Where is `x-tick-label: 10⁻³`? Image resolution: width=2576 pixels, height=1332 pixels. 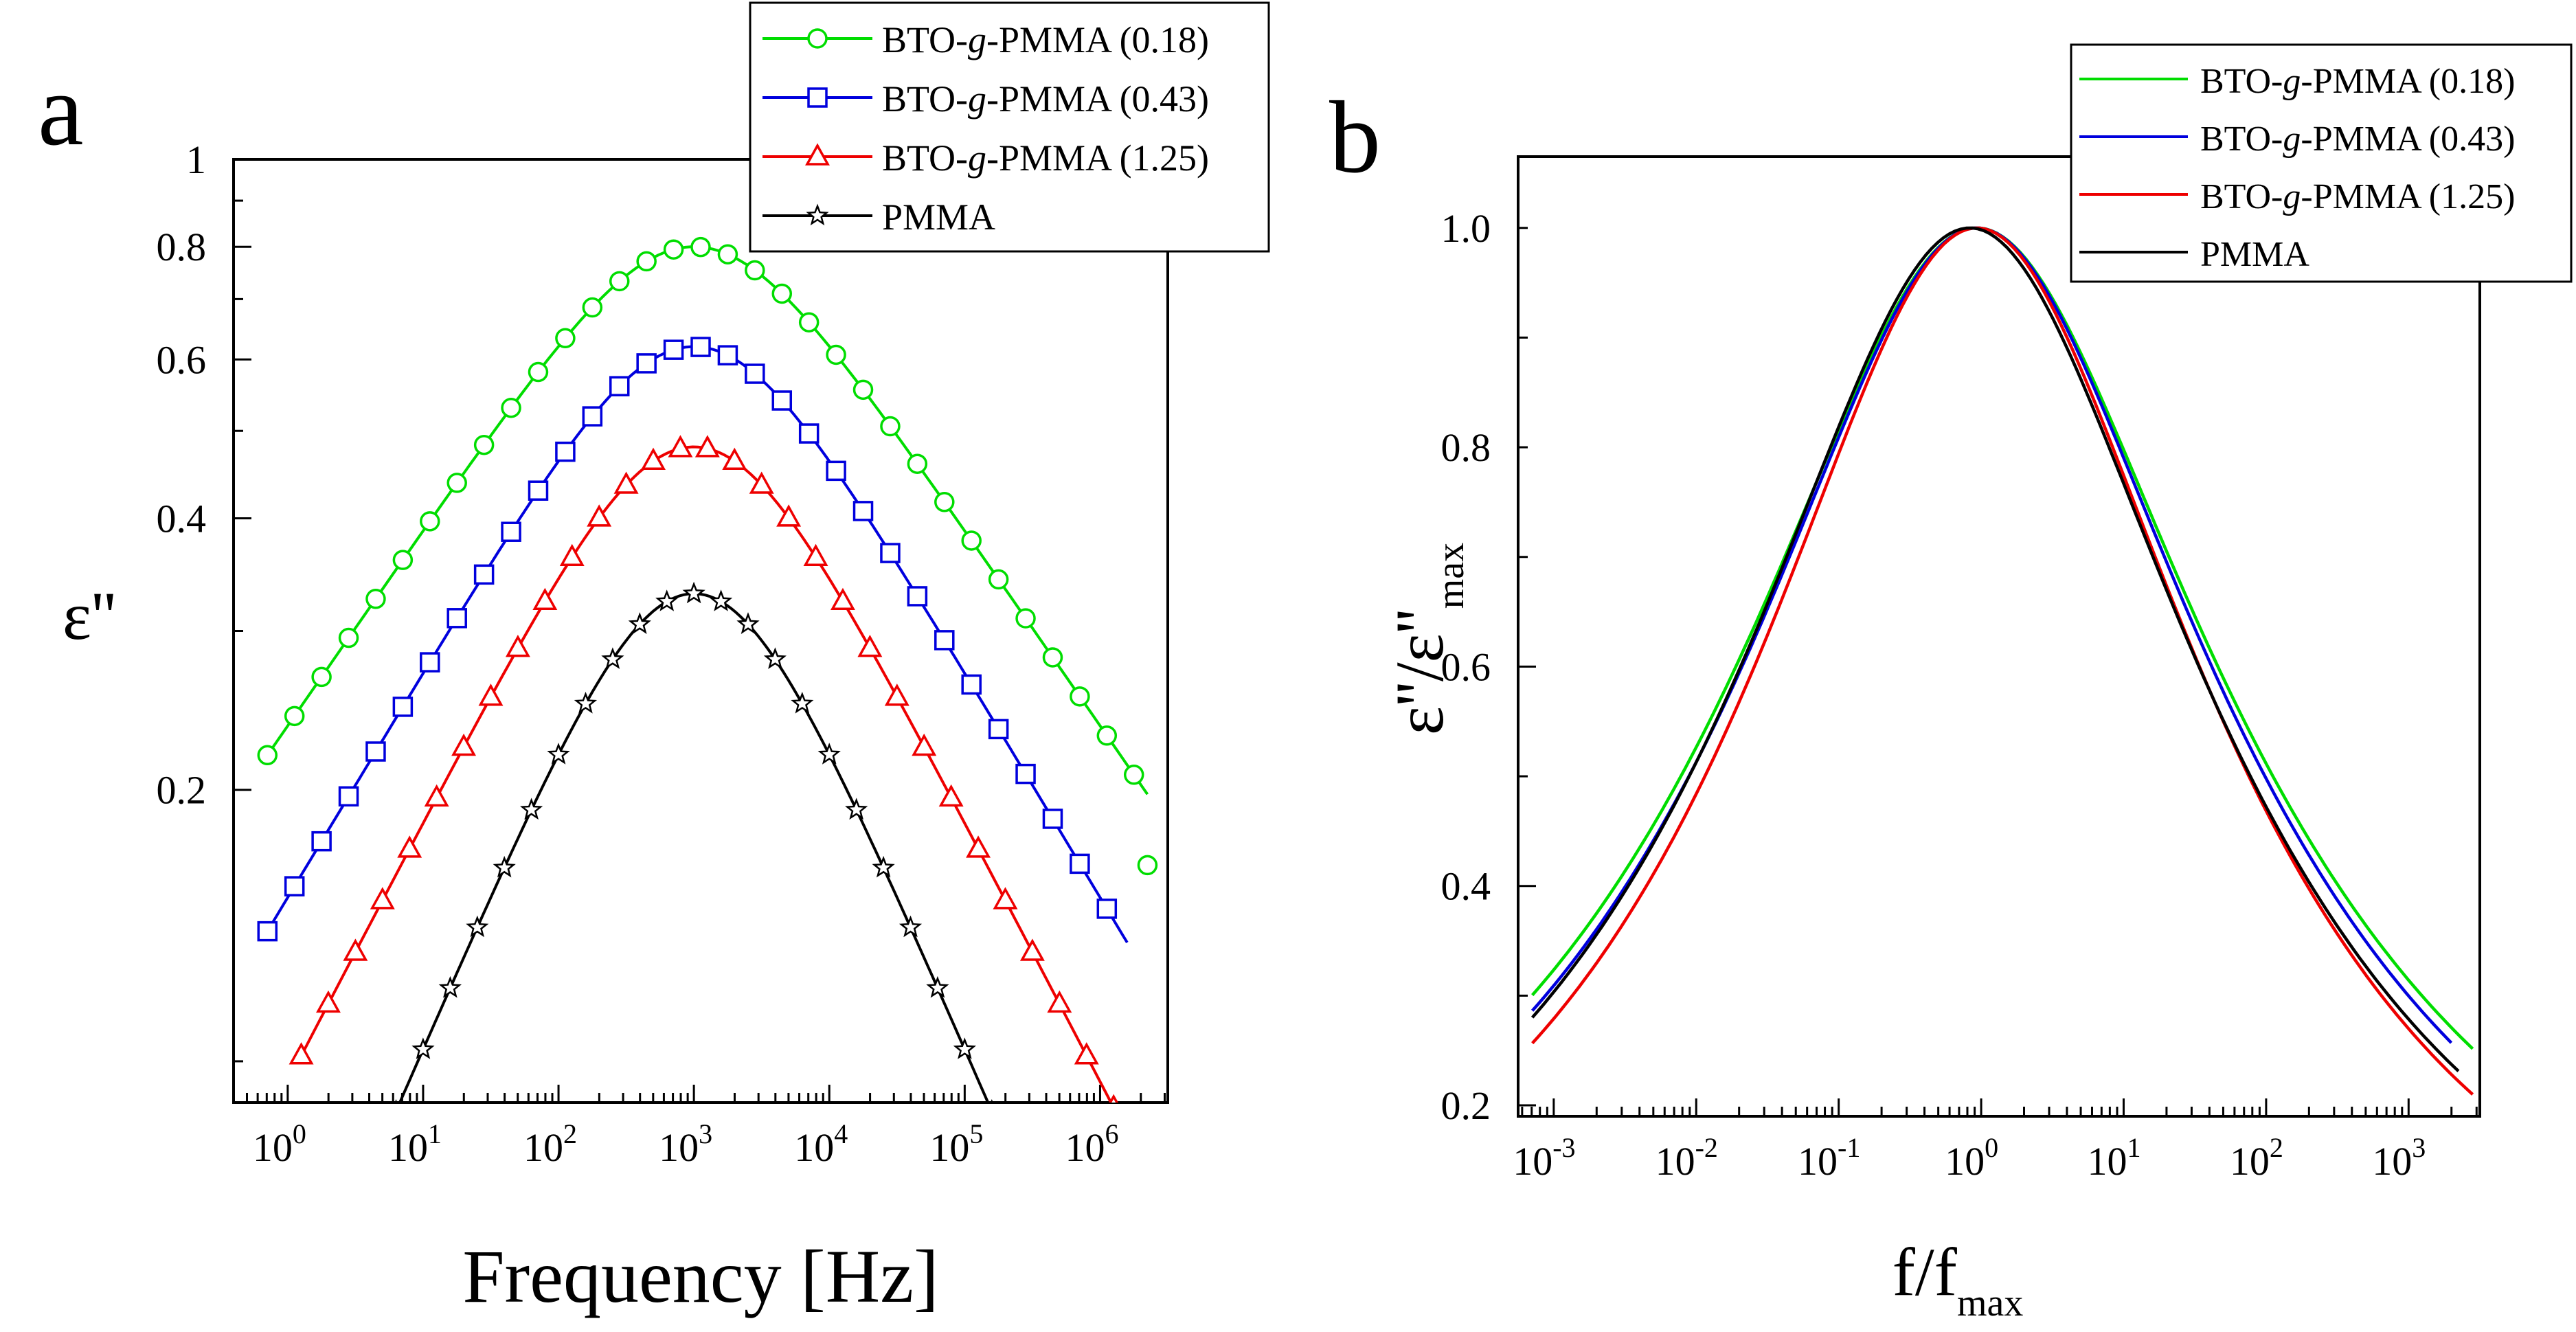
x-tick-label: 10⁻³ is located at coordinates (1544, 1158).